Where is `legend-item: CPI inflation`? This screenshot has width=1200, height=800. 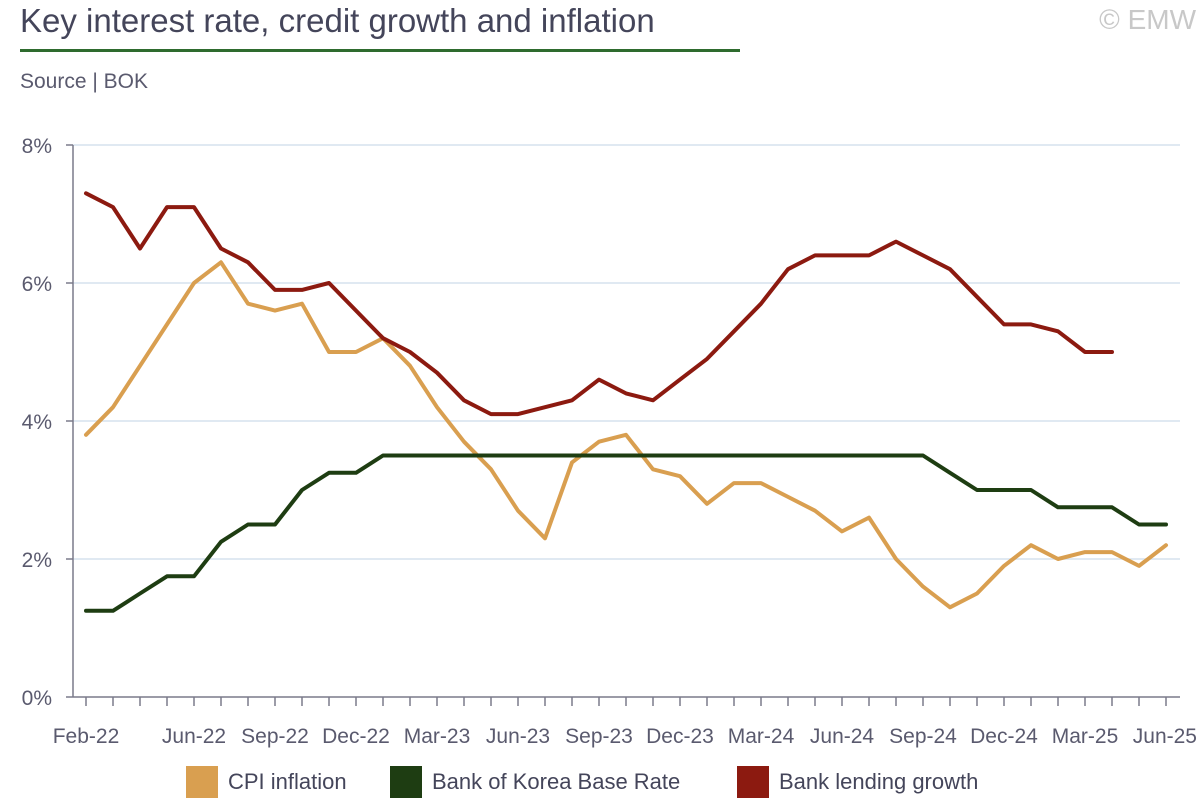 legend-item: CPI inflation is located at coordinates (266, 782).